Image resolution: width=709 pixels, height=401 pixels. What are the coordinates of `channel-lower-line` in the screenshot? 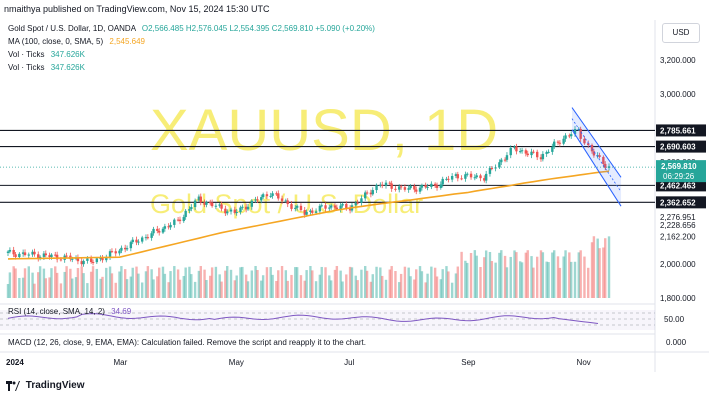 It's located at (596, 168).